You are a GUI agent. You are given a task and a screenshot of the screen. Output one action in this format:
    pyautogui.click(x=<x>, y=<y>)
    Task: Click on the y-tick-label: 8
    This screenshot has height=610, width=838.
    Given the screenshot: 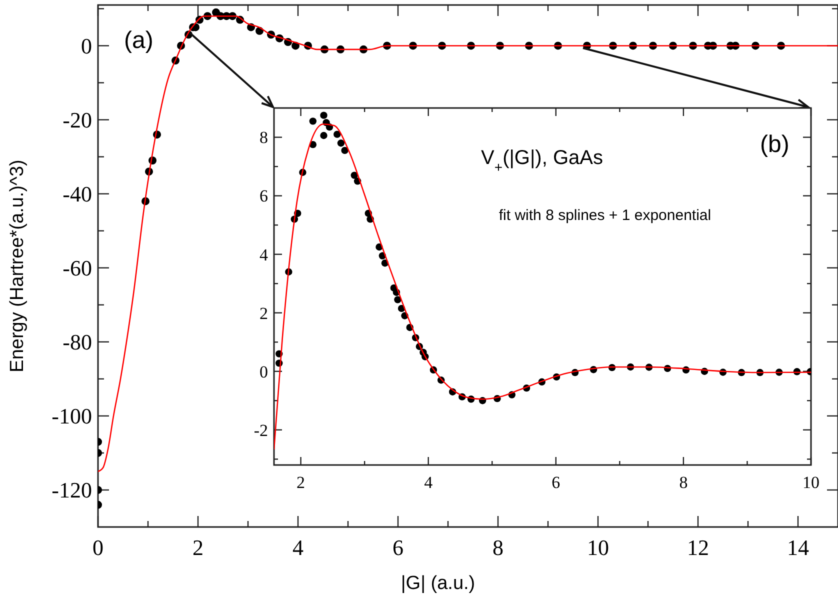 What is the action you would take?
    pyautogui.click(x=264, y=138)
    